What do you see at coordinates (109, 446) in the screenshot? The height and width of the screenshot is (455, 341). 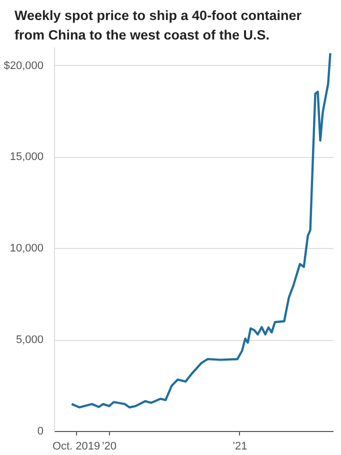 I see `x-tick-label: ’20` at bounding box center [109, 446].